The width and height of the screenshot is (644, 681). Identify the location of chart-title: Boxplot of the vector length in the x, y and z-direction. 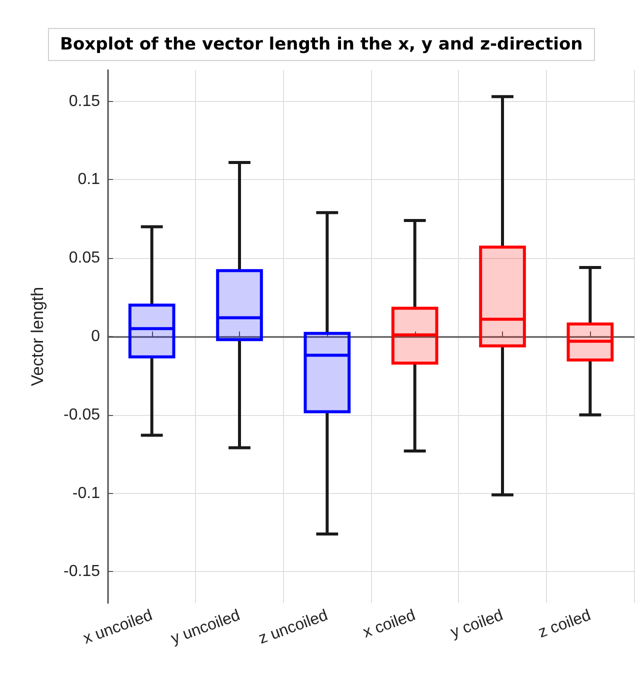
(321, 44).